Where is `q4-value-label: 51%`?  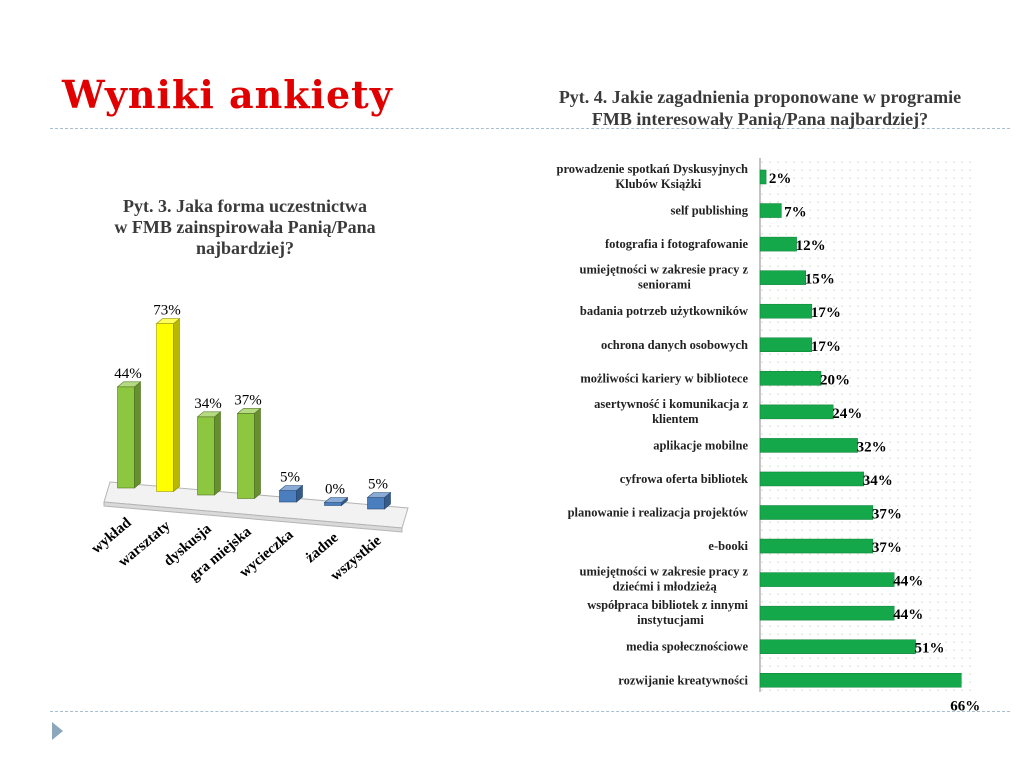 q4-value-label: 51% is located at coordinates (930, 649).